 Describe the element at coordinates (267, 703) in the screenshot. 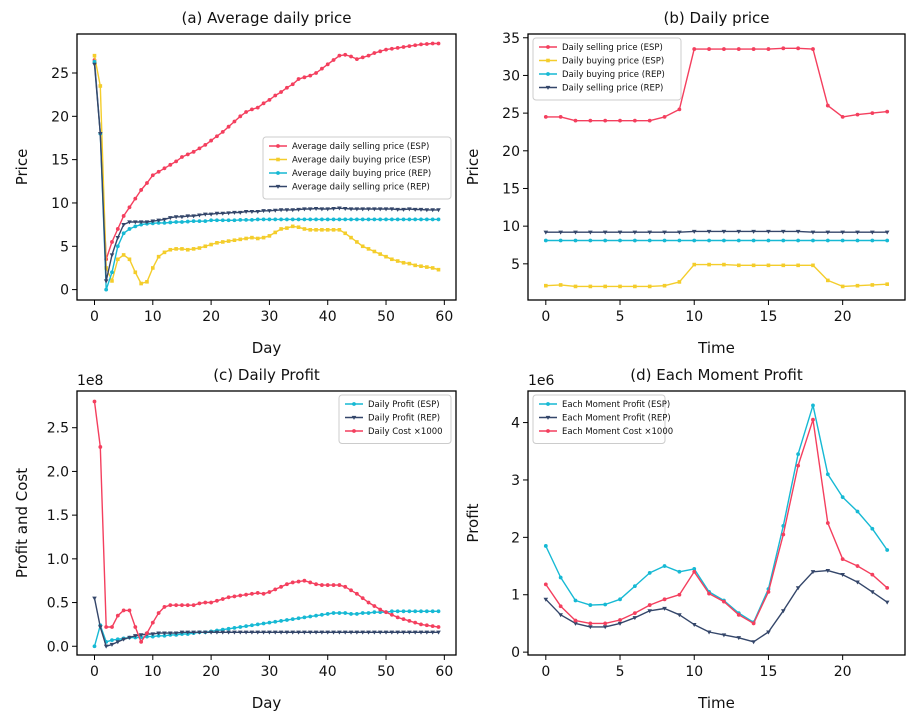

I see `x-axis-label: Day` at that location.